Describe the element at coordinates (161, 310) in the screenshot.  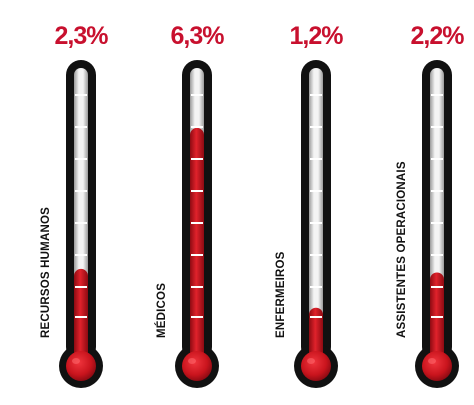
I see `category-label: MÉDICOS` at that location.